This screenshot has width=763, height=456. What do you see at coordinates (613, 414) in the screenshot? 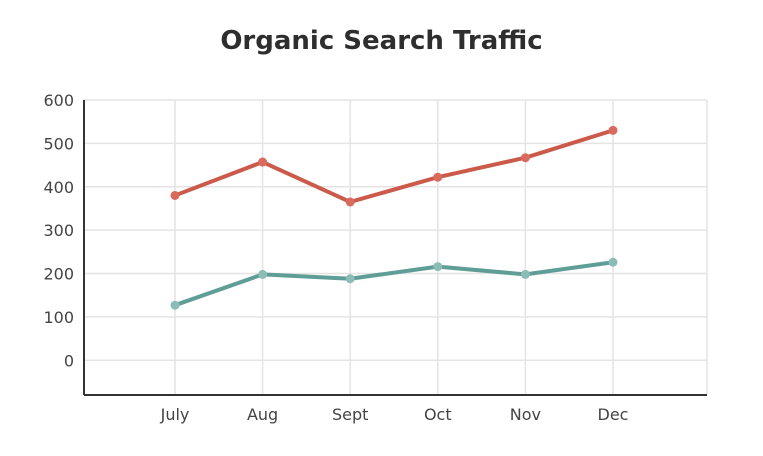
I see `x-tick-label: Dec` at bounding box center [613, 414].